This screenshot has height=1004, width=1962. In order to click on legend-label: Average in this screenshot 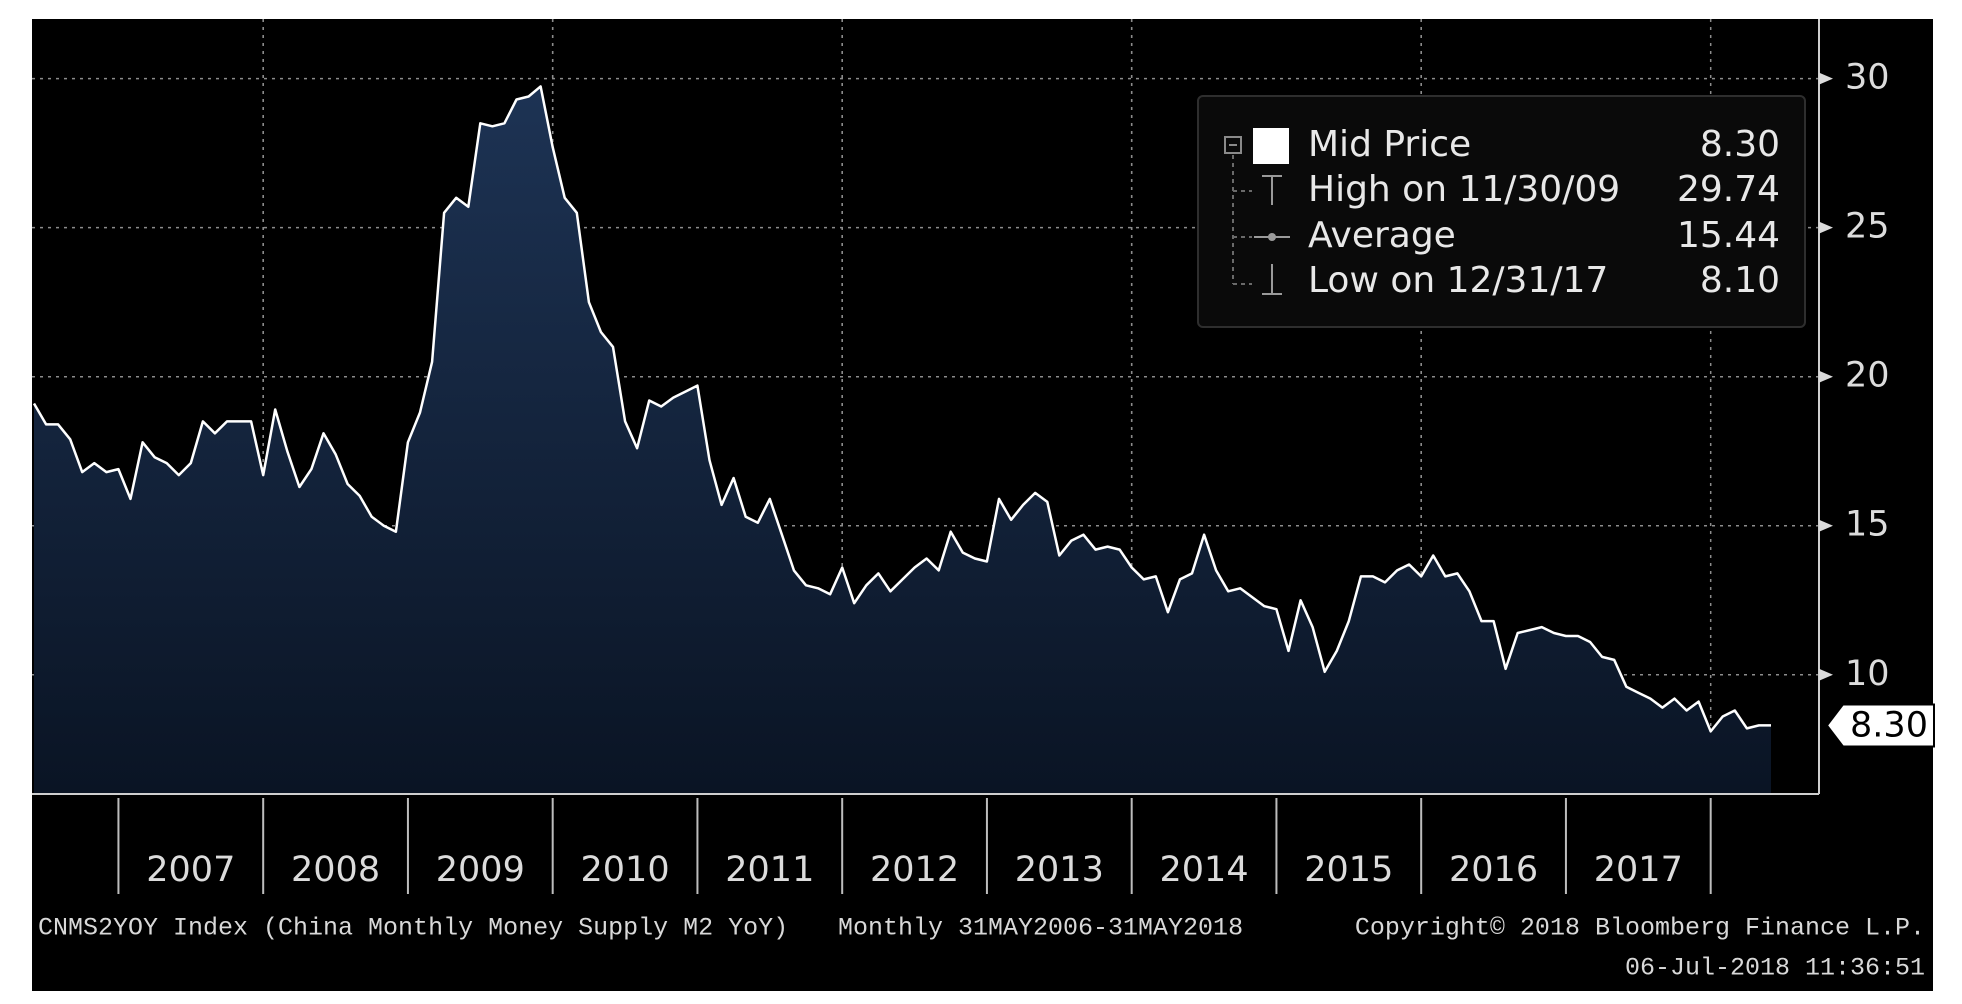, I will do `click(1382, 235)`.